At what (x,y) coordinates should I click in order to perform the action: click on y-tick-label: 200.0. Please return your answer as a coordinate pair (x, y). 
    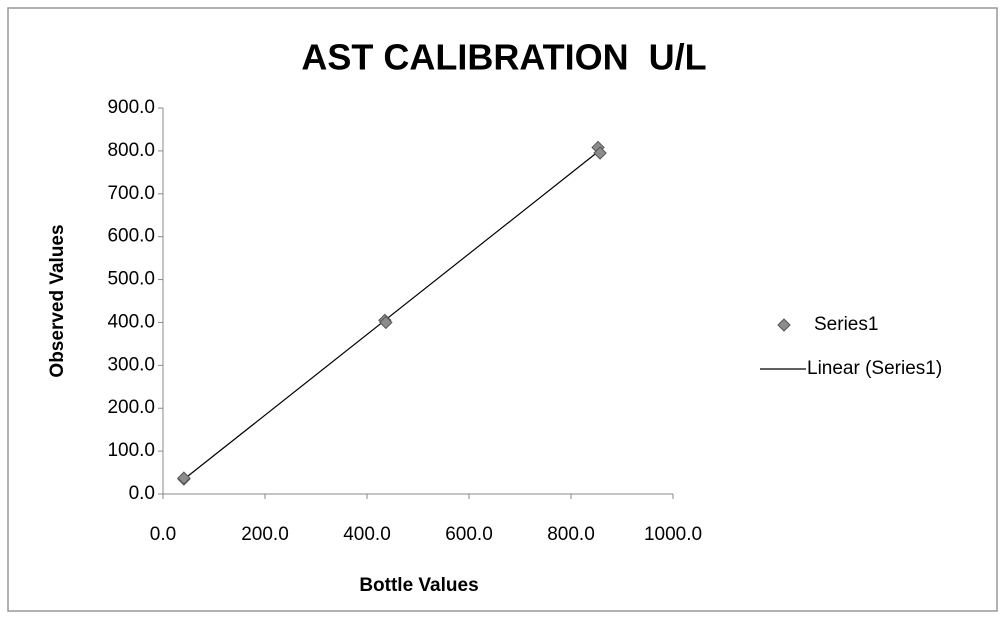
    Looking at the image, I should click on (131, 407).